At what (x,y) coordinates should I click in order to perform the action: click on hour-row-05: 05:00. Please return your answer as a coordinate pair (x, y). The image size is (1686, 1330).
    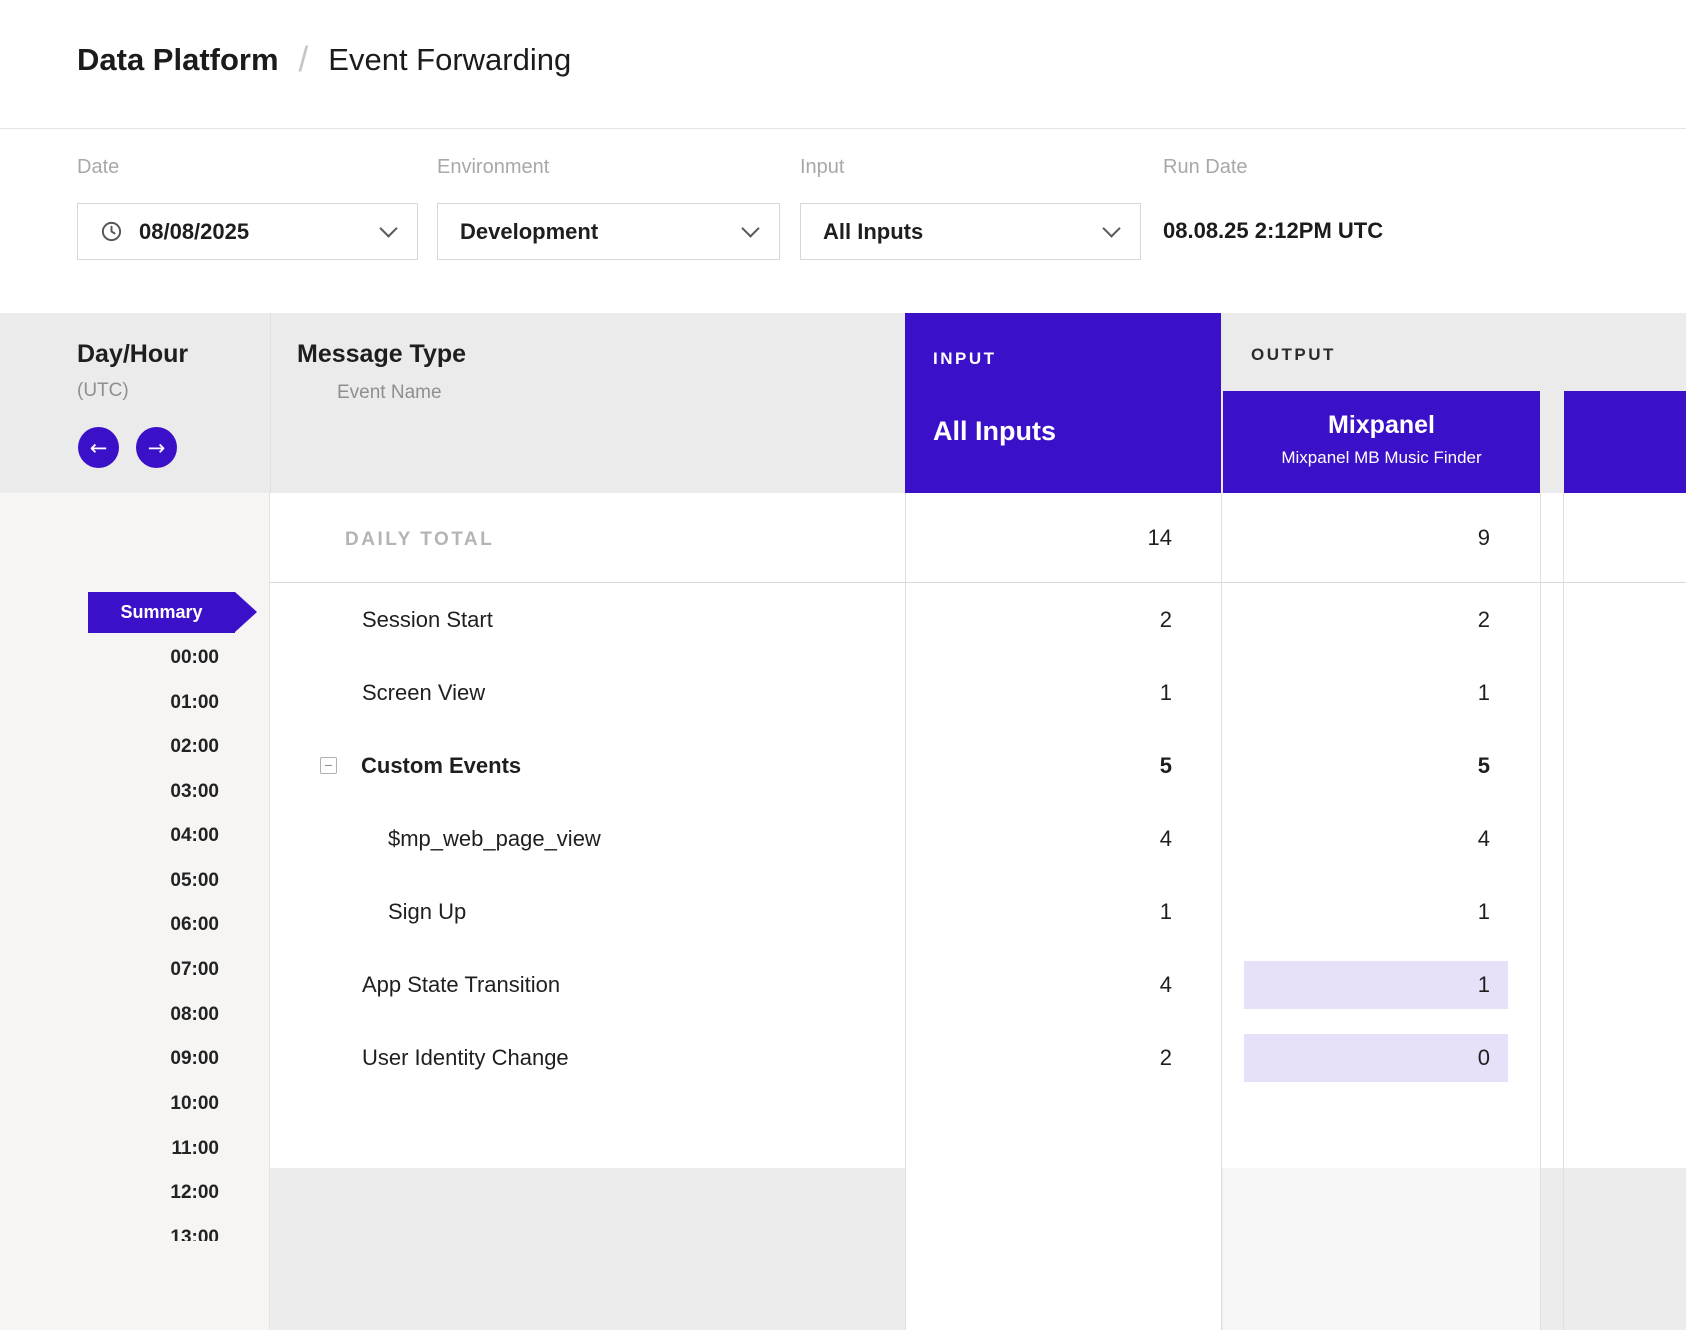
    Looking at the image, I should click on (194, 880).